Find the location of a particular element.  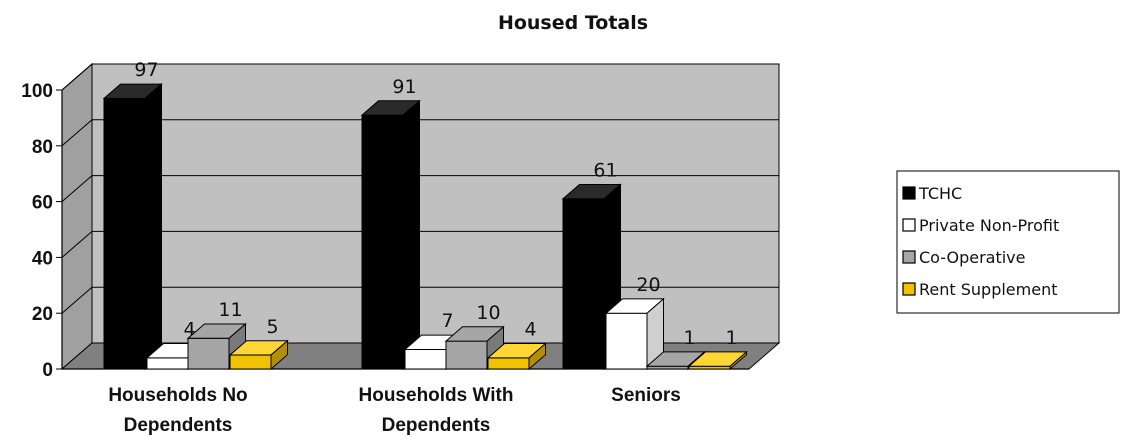

legend-label: Rent Supplement is located at coordinates (988, 289).